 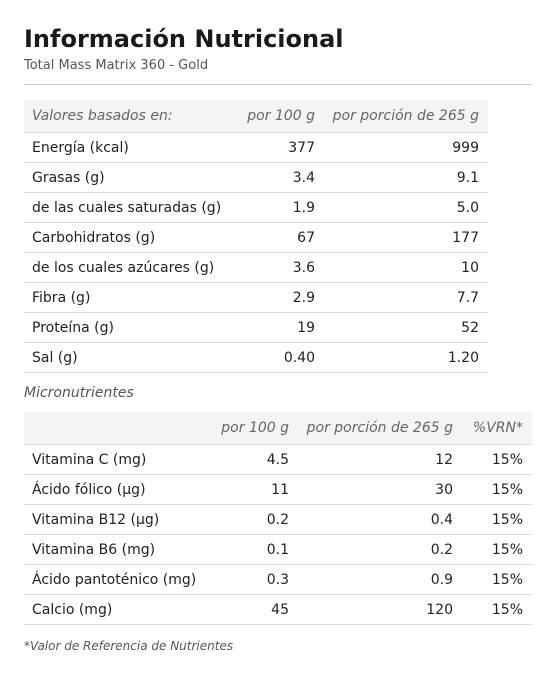 What do you see at coordinates (246, 609) in the screenshot?
I see `value-cell: 45` at bounding box center [246, 609].